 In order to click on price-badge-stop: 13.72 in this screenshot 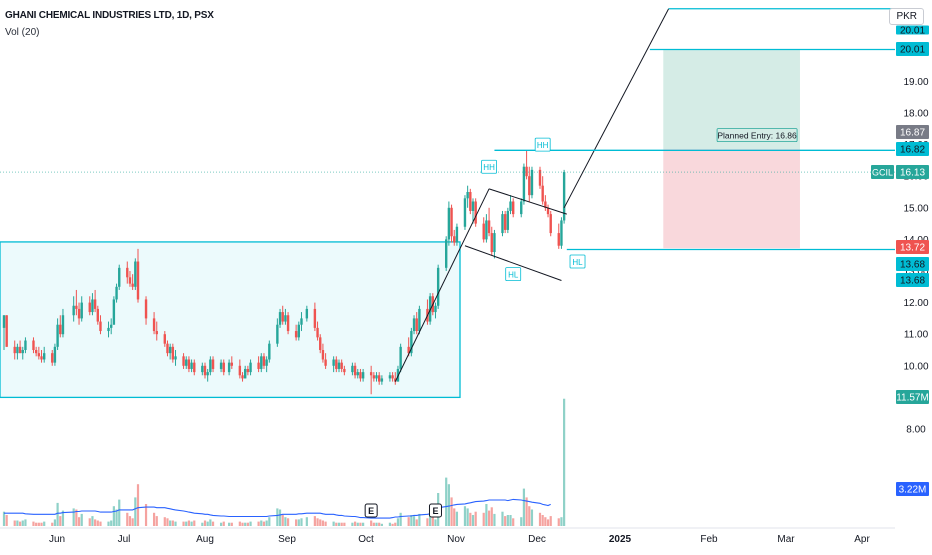, I will do `click(912, 247)`.